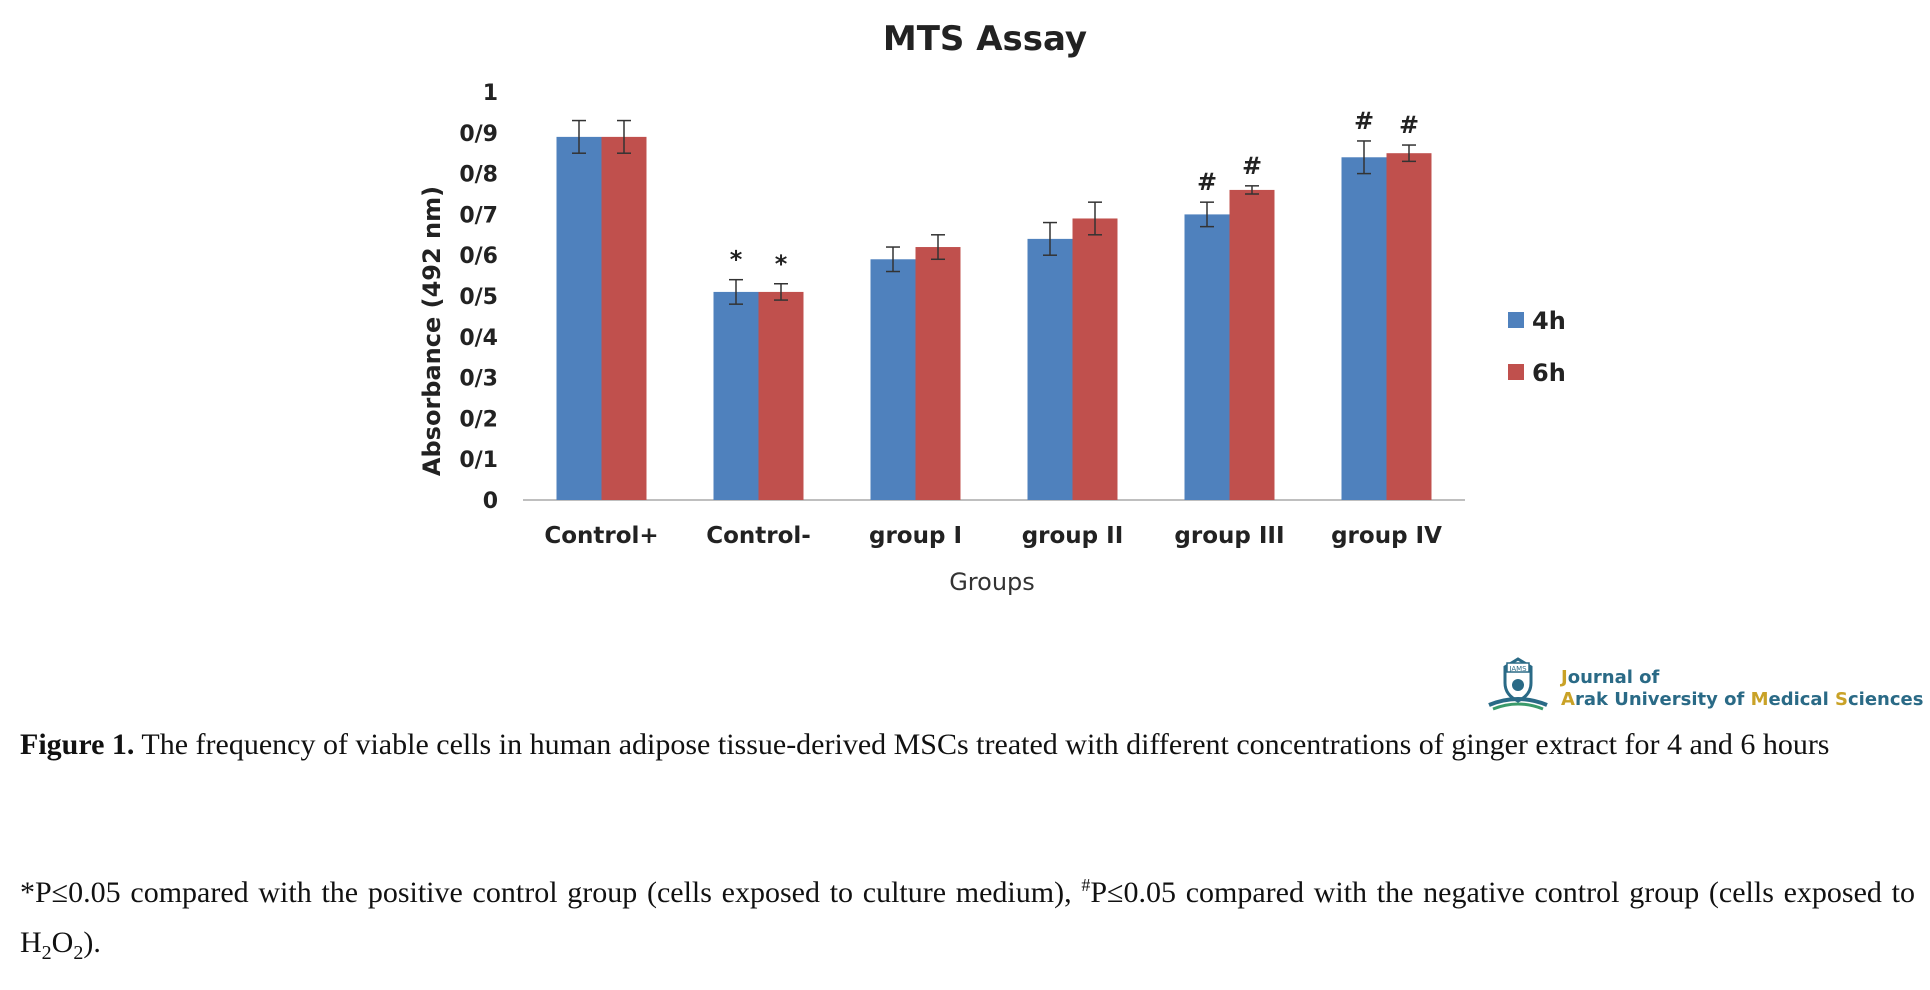 This screenshot has height=990, width=1930. Describe the element at coordinates (1095, 359) in the screenshot. I see `bar-6h-group II` at that location.